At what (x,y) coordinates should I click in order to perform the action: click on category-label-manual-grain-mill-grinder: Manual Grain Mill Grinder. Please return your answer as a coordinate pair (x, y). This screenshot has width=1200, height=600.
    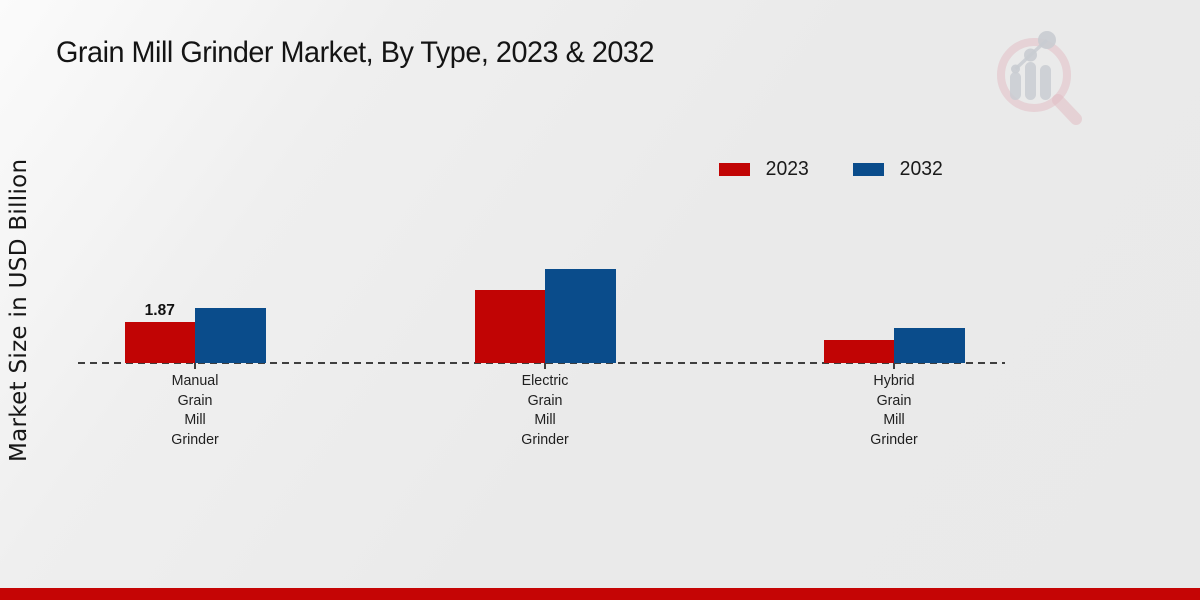
    Looking at the image, I should click on (195, 410).